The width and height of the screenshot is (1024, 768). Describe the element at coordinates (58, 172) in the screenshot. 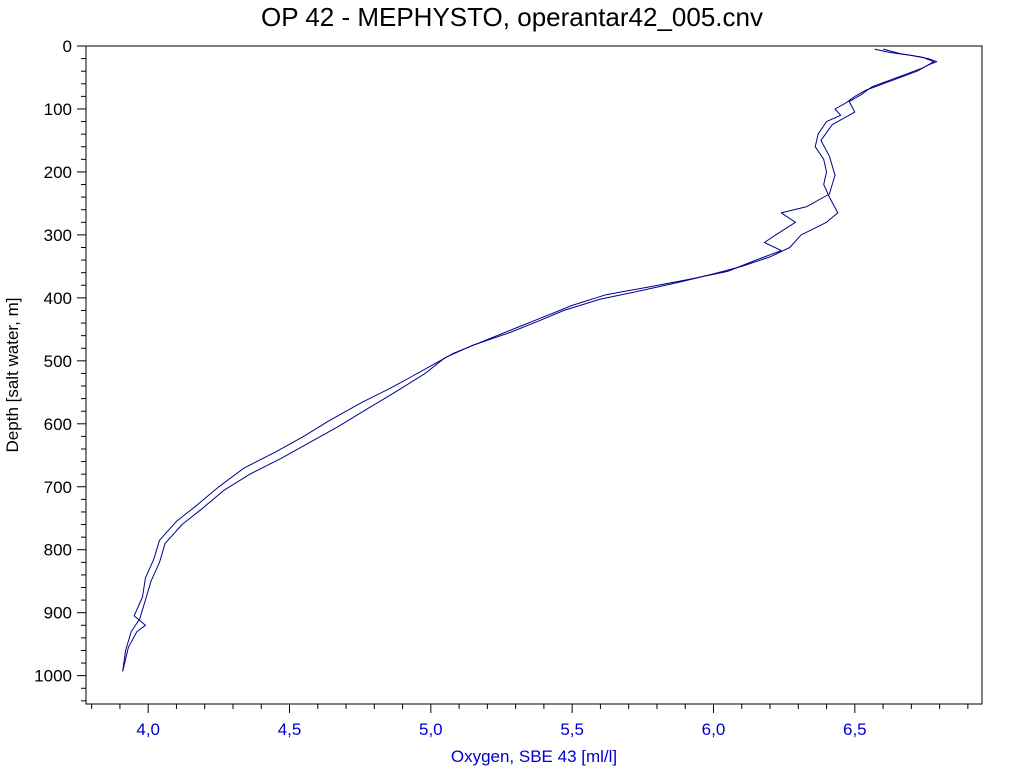

I see `y-tick-label: 200` at that location.